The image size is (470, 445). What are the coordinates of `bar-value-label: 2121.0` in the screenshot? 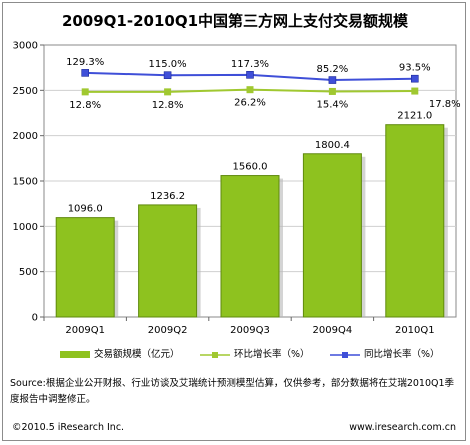 It's located at (414, 116).